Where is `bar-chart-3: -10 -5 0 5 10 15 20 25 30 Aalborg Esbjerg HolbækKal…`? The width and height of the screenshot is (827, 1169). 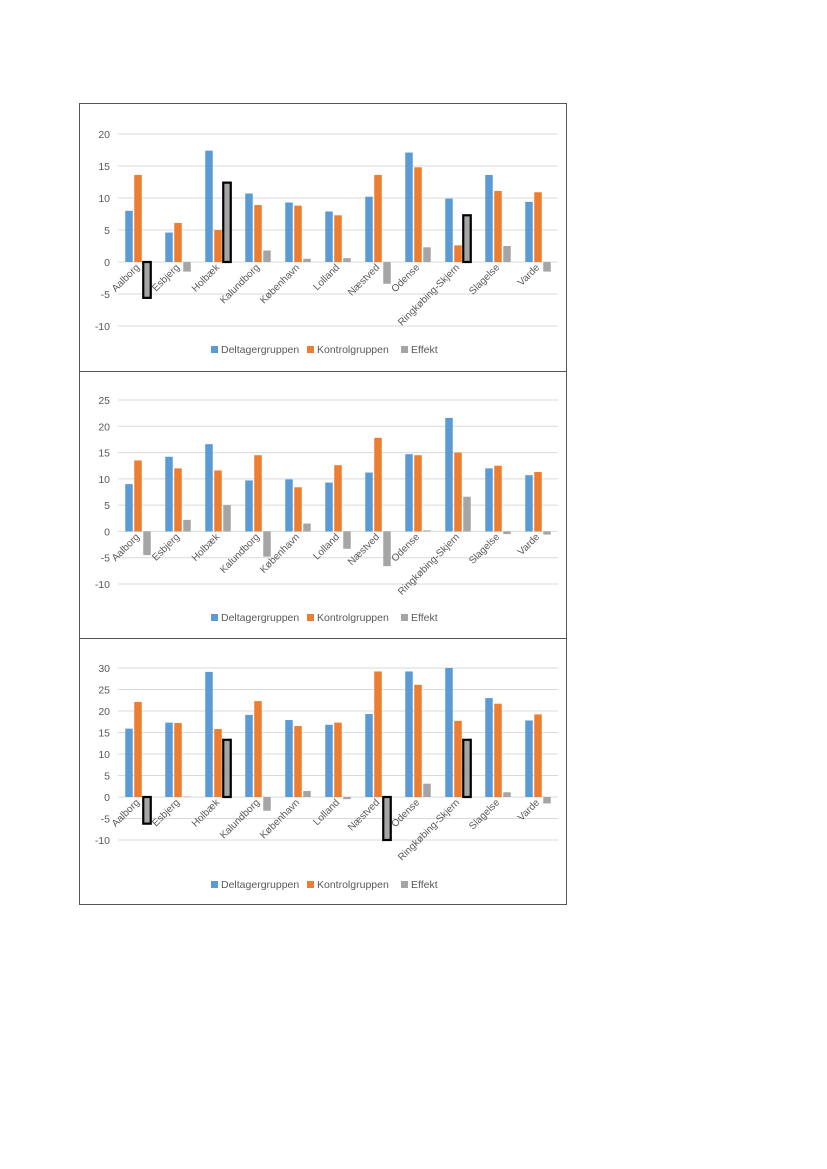
bar-chart-3: -10 -5 0 5 10 15 20 25 30 Aalborg Esbjerg HolbækKal… is located at coordinates (326, 777).